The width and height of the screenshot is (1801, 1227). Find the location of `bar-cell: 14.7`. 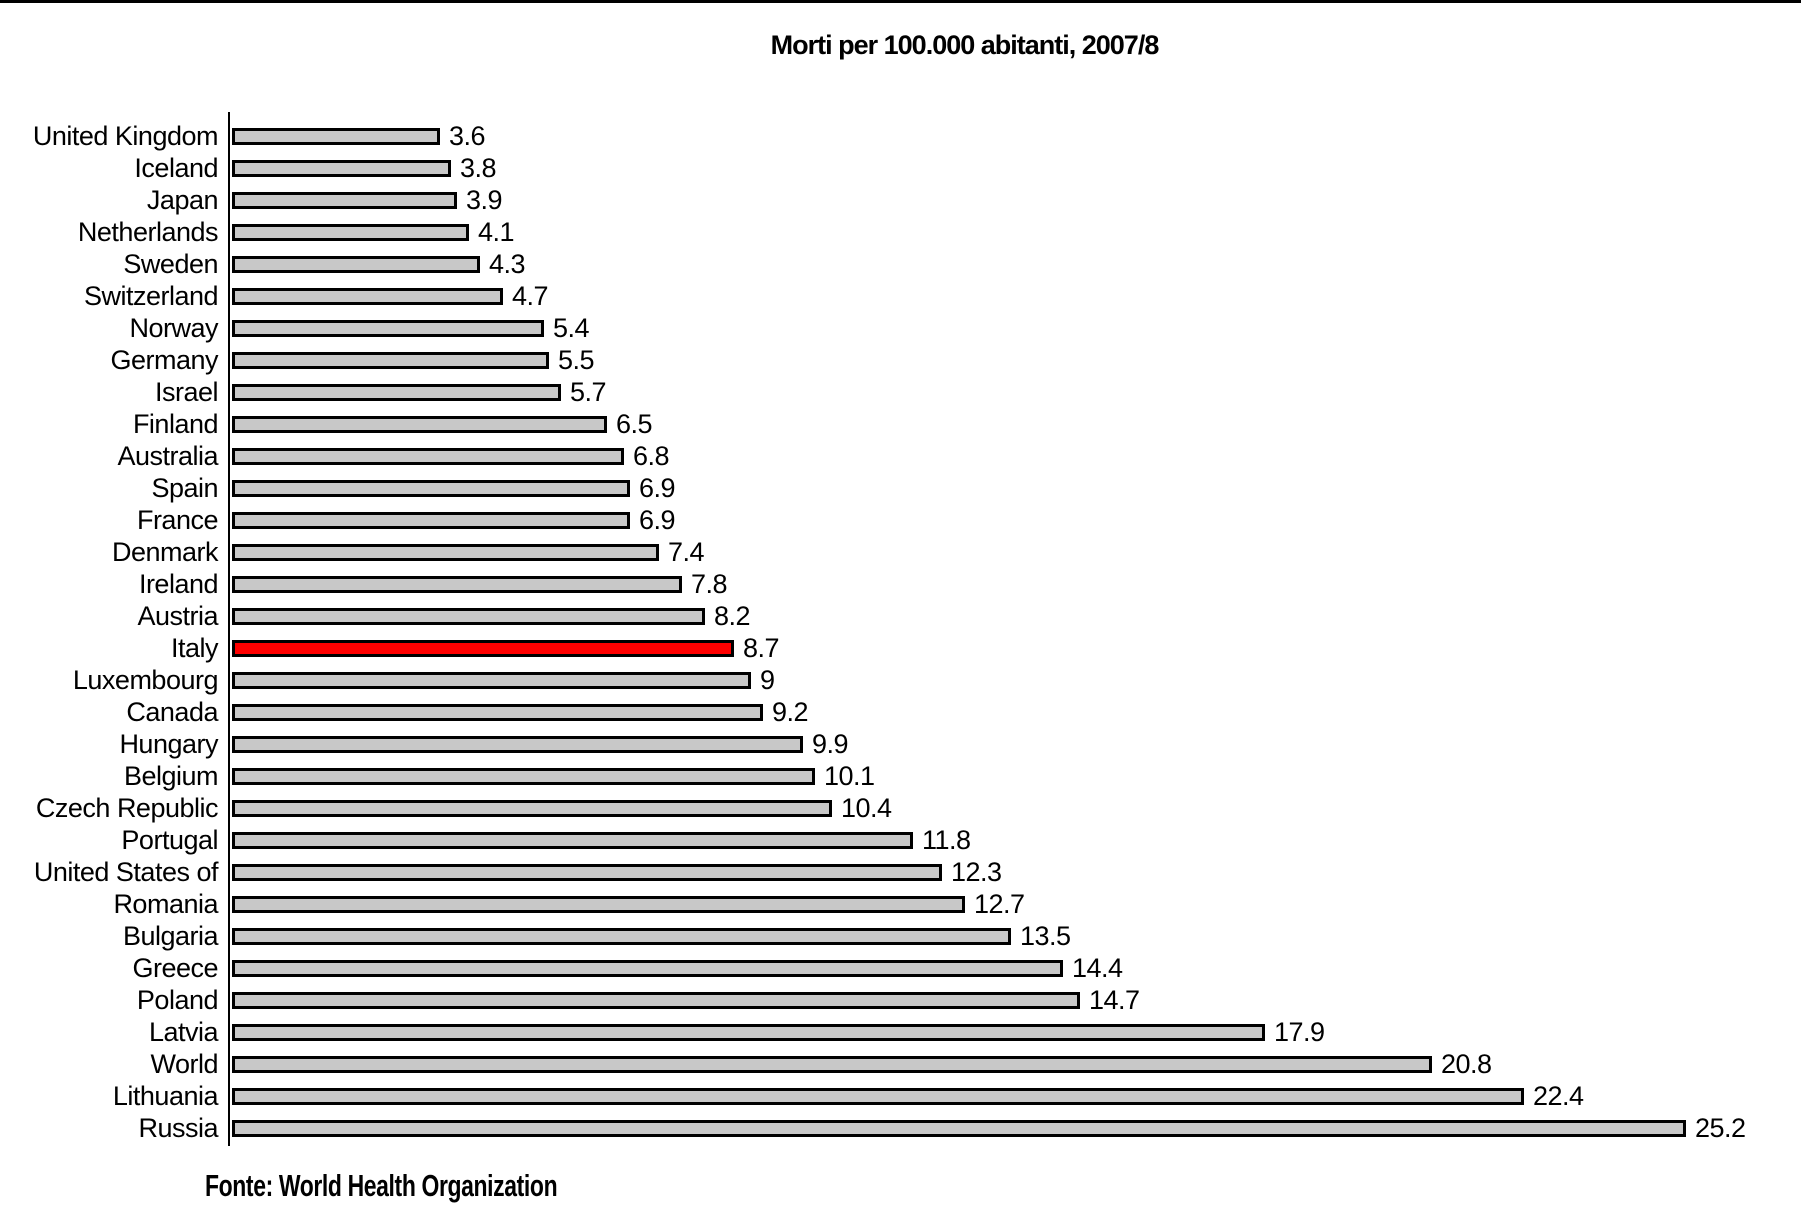

bar-cell: 14.7 is located at coordinates (1015, 1000).